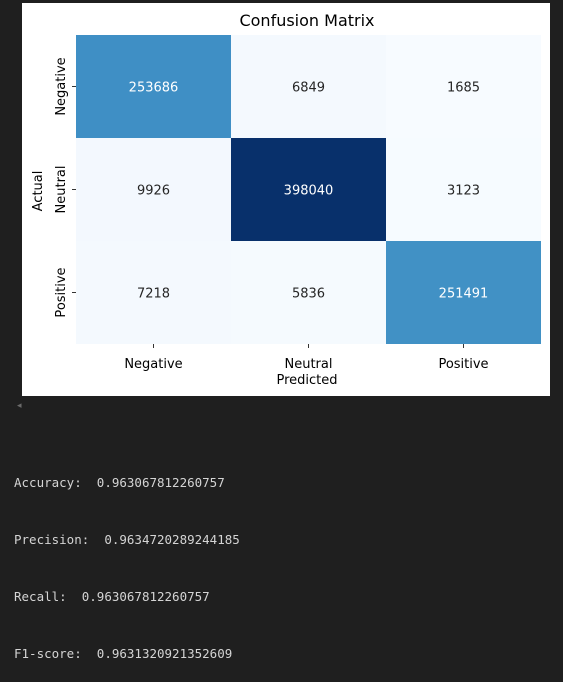 The image size is (563, 682). I want to click on metric-label: Accuracy:, so click(48, 482).